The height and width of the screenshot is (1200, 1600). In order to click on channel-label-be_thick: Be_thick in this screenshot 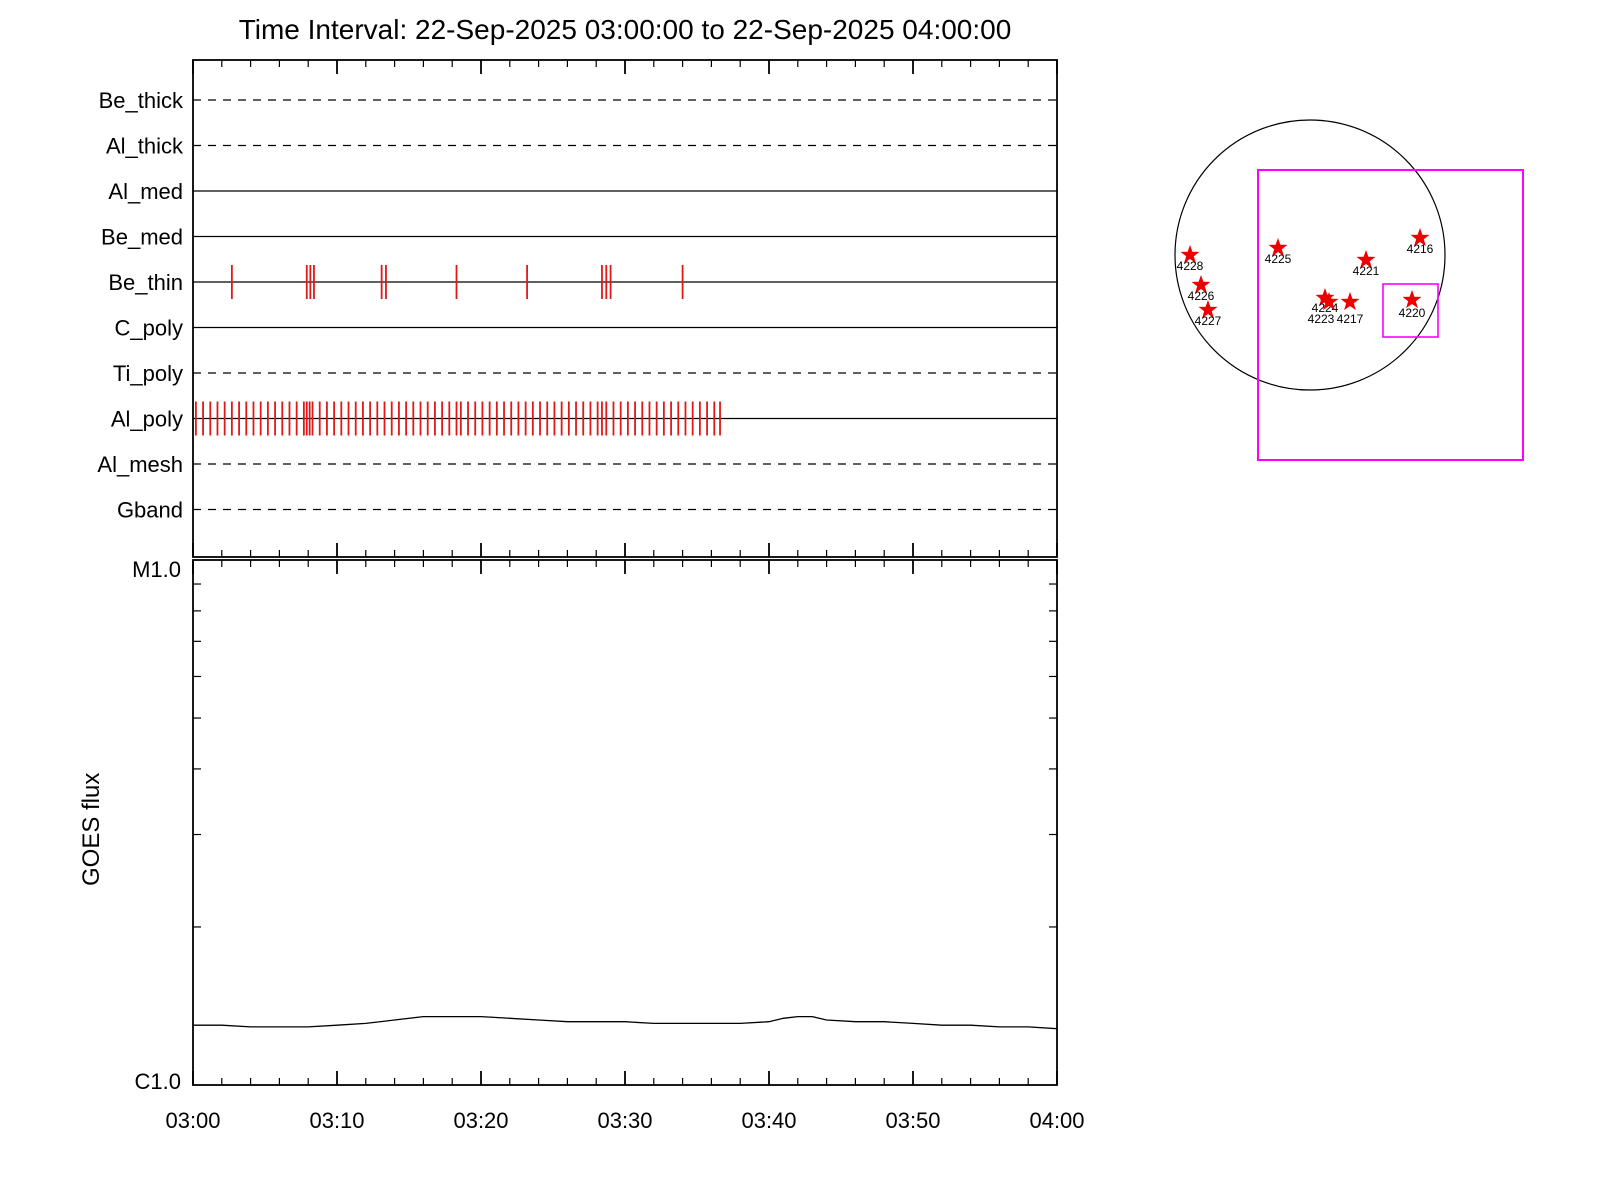, I will do `click(141, 100)`.